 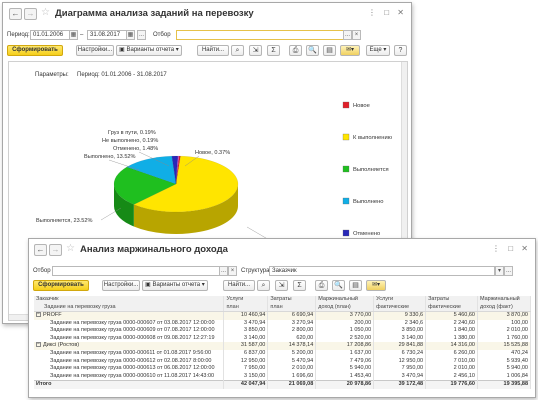 I want to click on filter-label: Отбор, so click(x=162, y=35).